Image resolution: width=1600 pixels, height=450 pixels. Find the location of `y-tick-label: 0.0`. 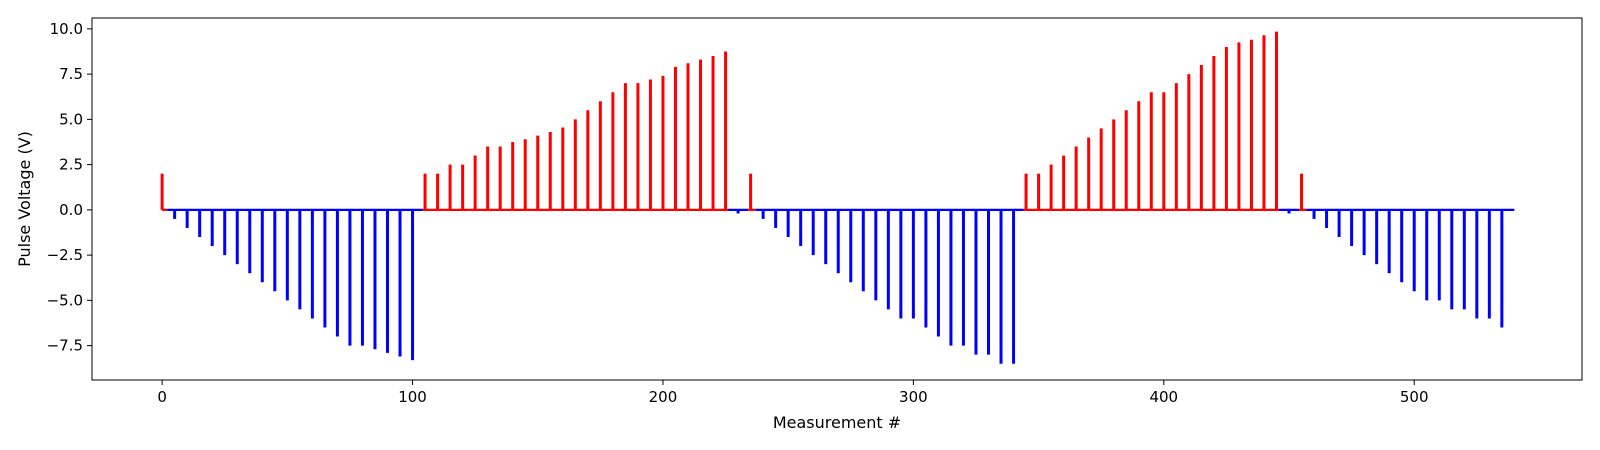

y-tick-label: 0.0 is located at coordinates (71, 210).